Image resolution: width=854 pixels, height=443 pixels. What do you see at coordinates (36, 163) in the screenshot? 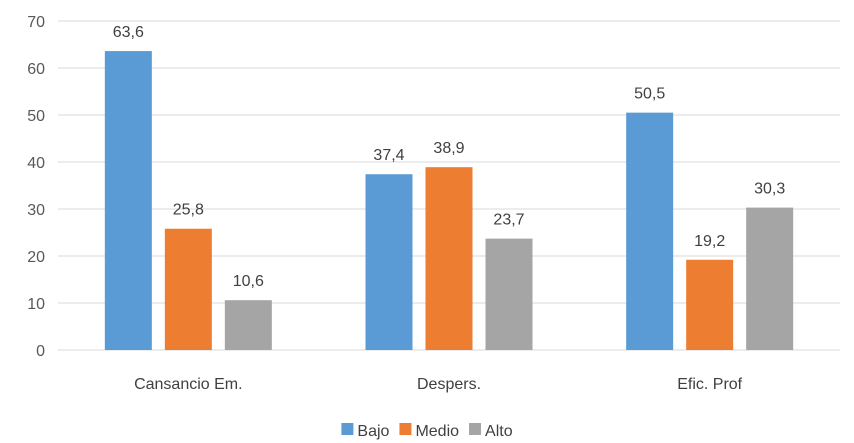
I see `y-tick-label: 40` at bounding box center [36, 163].